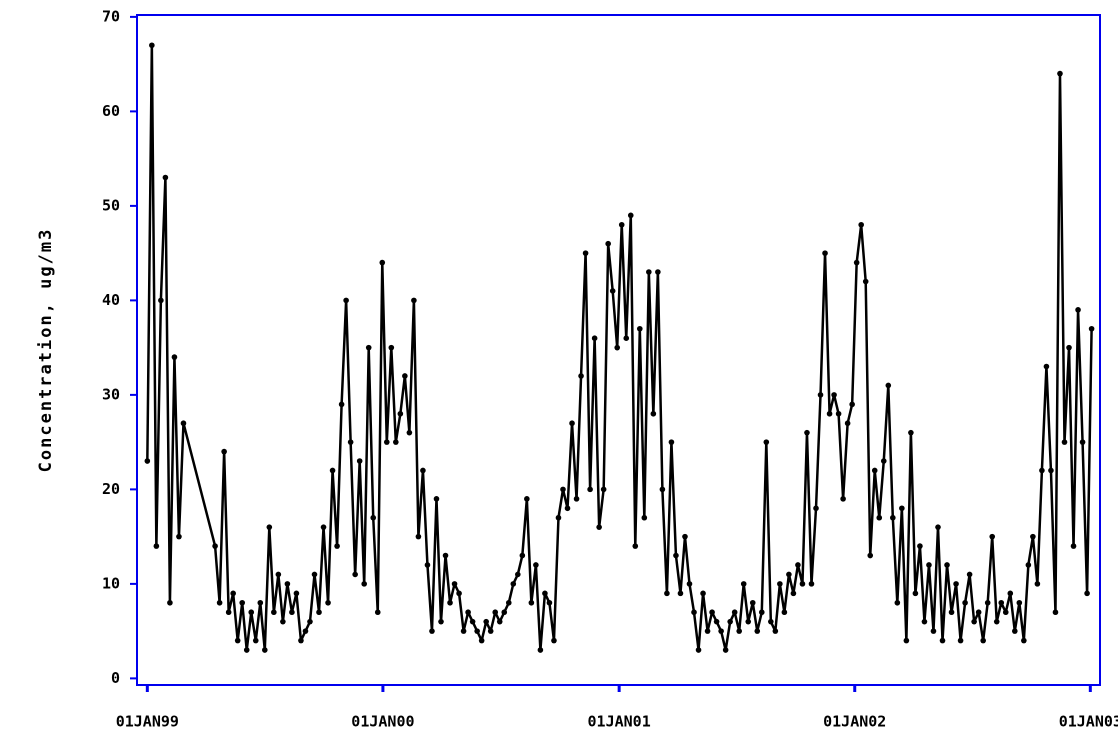 The width and height of the screenshot is (1118, 739). What do you see at coordinates (619, 722) in the screenshot?
I see `x-tick-label: 01JAN01` at bounding box center [619, 722].